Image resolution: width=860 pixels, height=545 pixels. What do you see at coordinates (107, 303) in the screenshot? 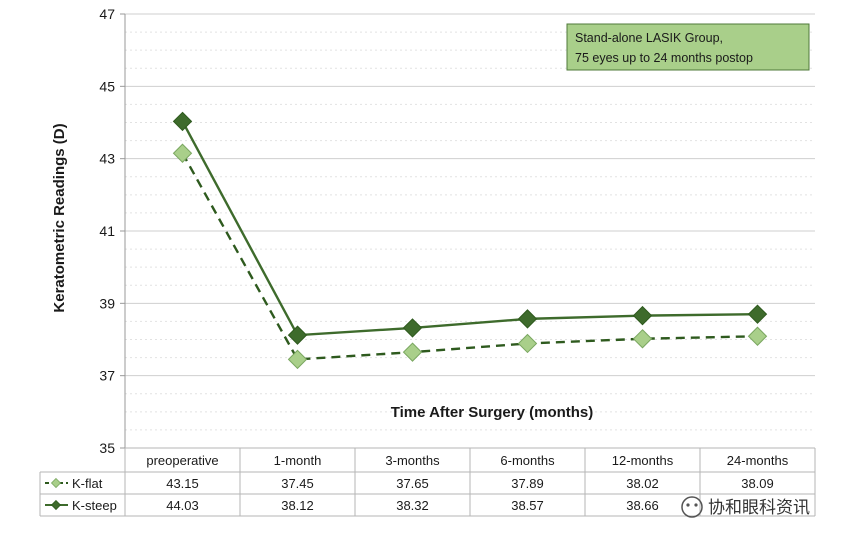
I see `y-tick-label: 39` at bounding box center [107, 303].